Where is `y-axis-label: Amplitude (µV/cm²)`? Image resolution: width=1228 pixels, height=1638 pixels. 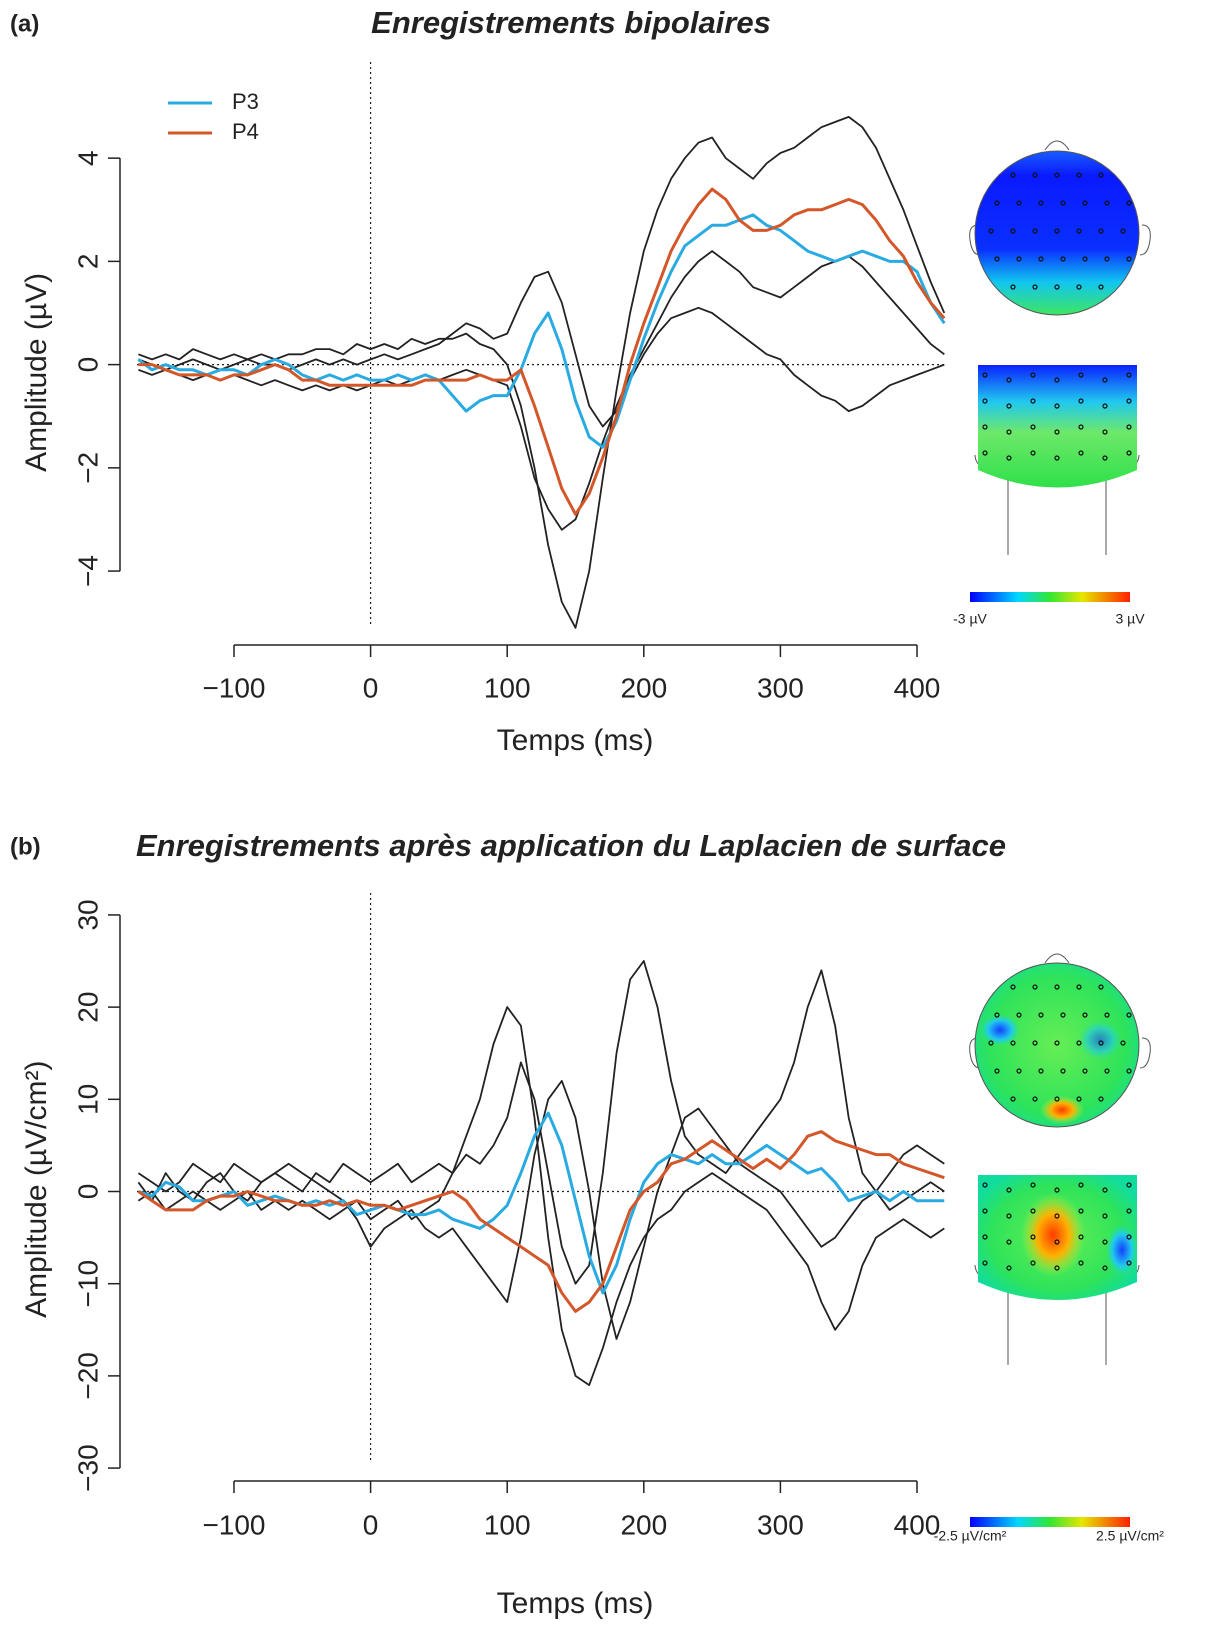
y-axis-label: Amplitude (µV/cm²) is located at coordinates (36, 1189).